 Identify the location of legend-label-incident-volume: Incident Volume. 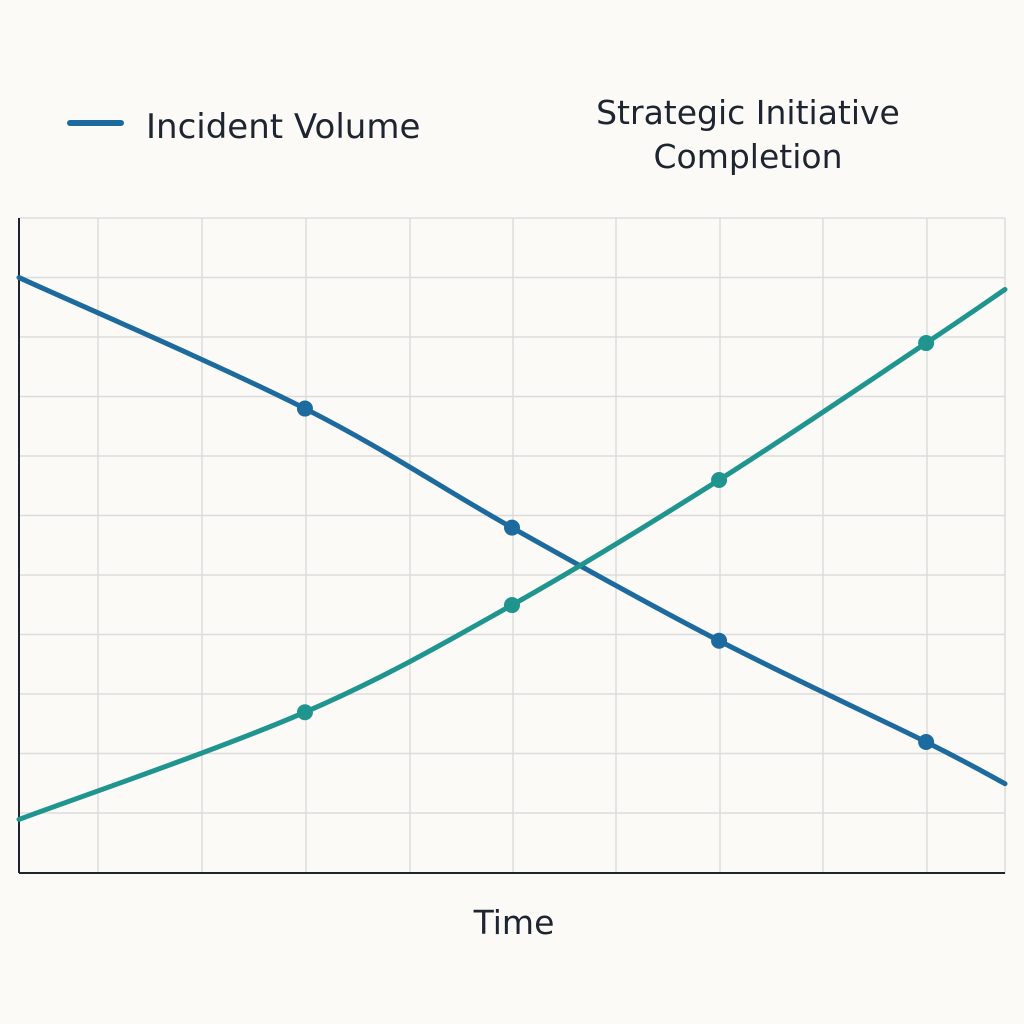
(283, 127).